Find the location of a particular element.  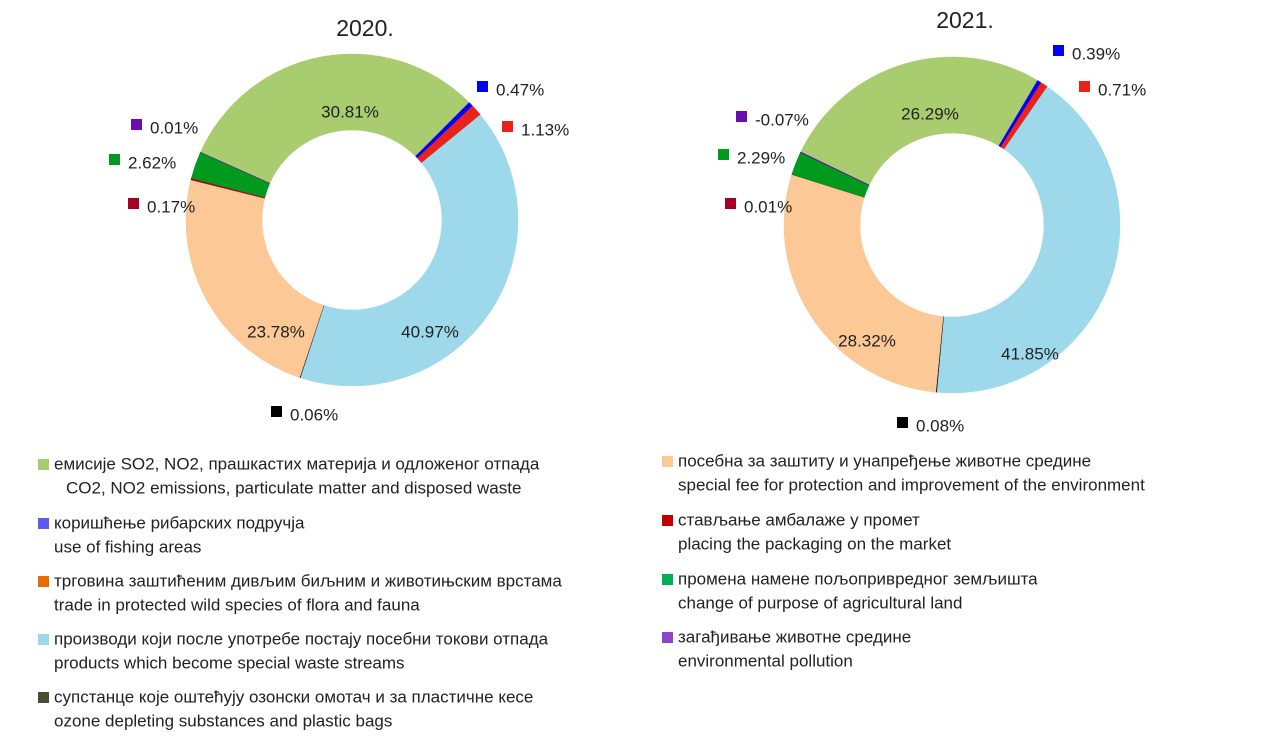

legend-label: промена намене пољопривредног земљишта is located at coordinates (858, 578).